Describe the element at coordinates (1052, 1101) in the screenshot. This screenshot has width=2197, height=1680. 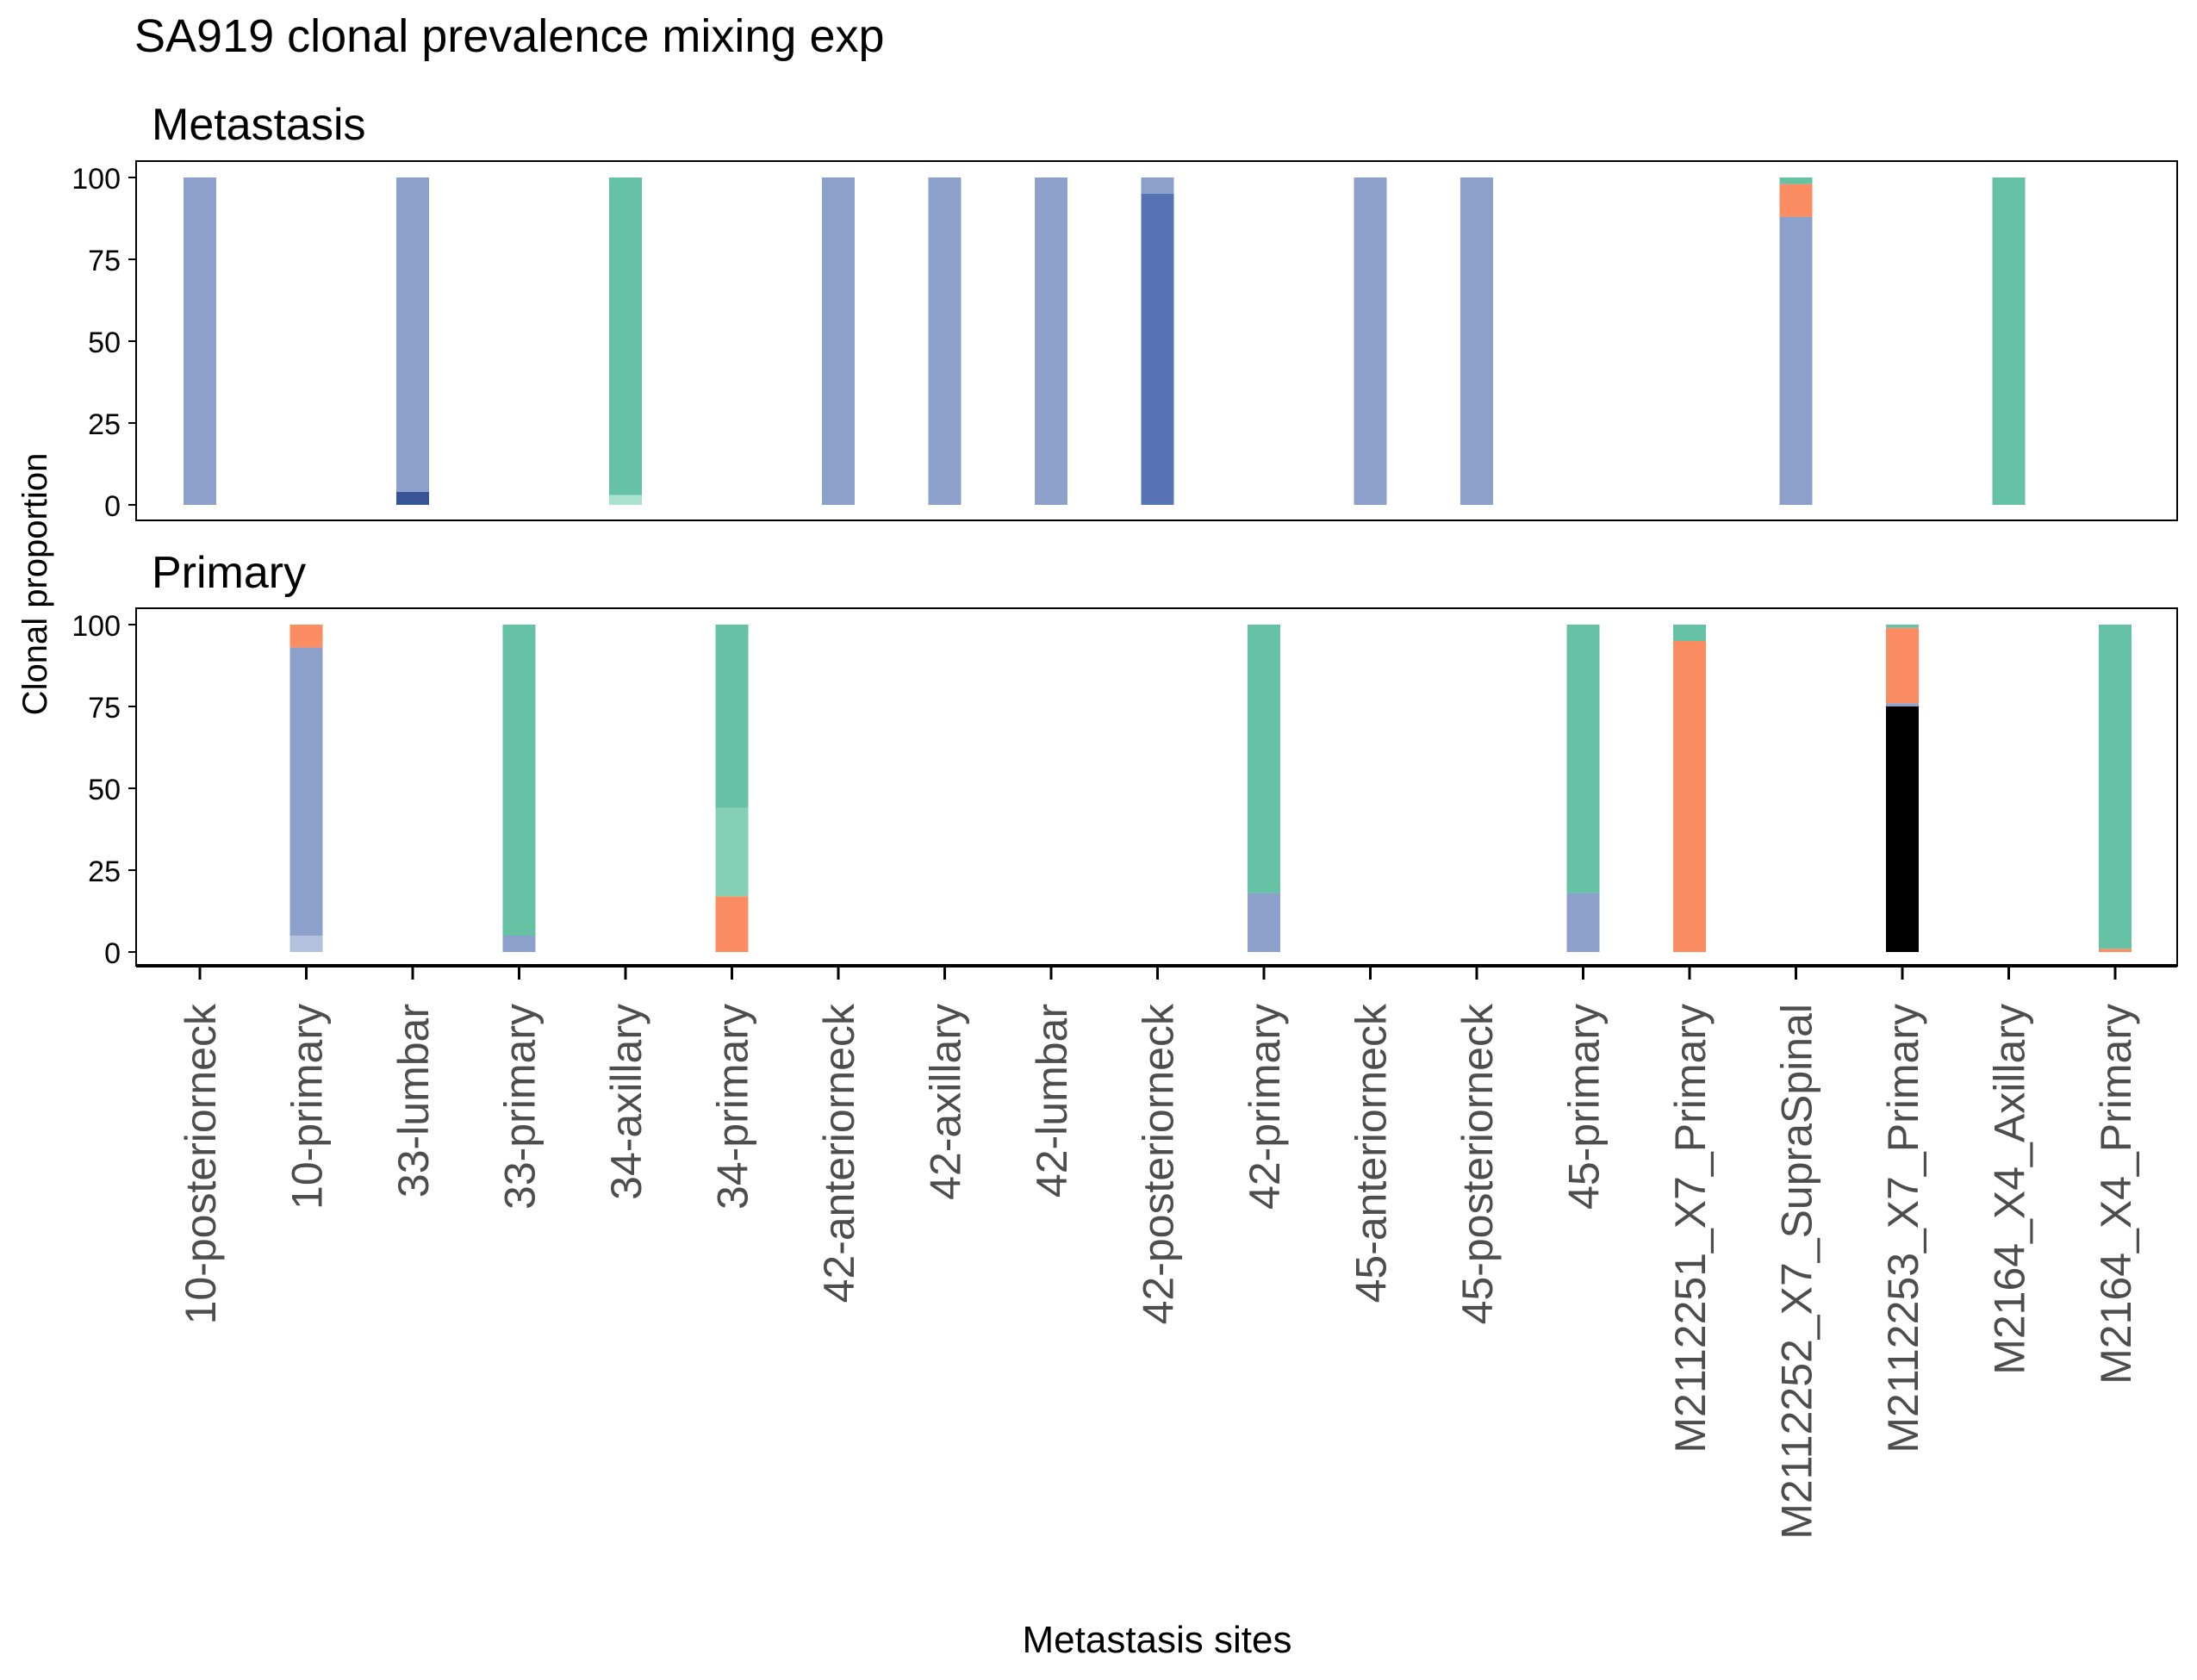
I see `x-tick-label: 42-lumbar` at that location.